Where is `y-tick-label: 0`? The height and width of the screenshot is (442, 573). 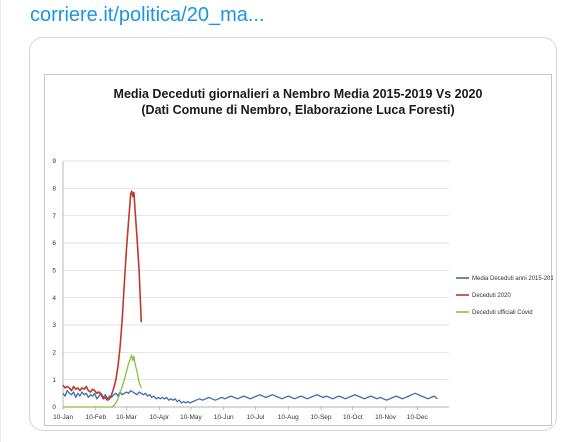
y-tick-label: 0 is located at coordinates (54, 407).